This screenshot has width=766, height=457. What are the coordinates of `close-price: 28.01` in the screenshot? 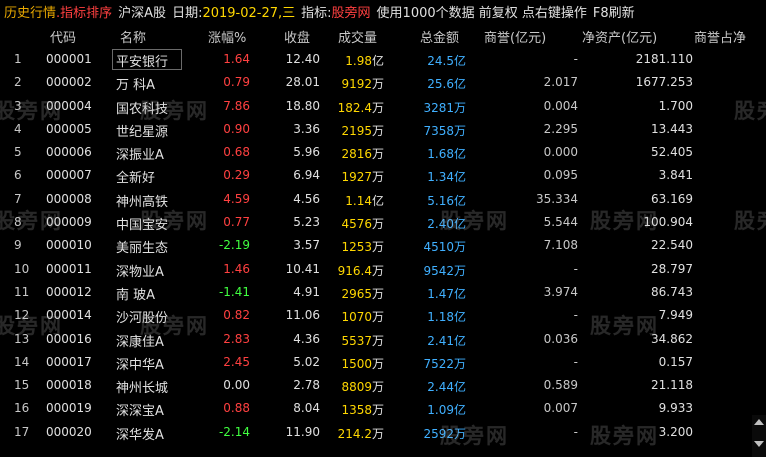 It's located at (302, 82).